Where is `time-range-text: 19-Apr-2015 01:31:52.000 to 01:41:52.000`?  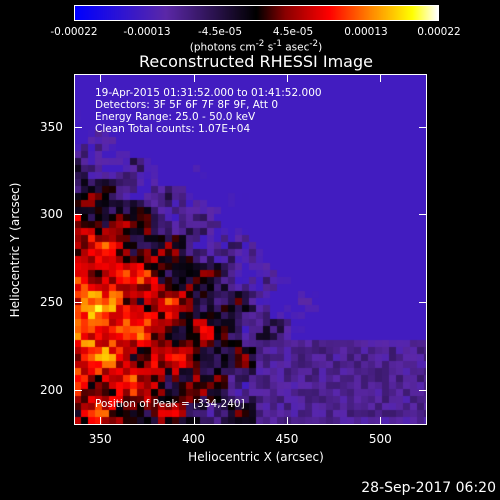
time-range-text: 19-Apr-2015 01:31:52.000 to 01:41:52.000 is located at coordinates (208, 93).